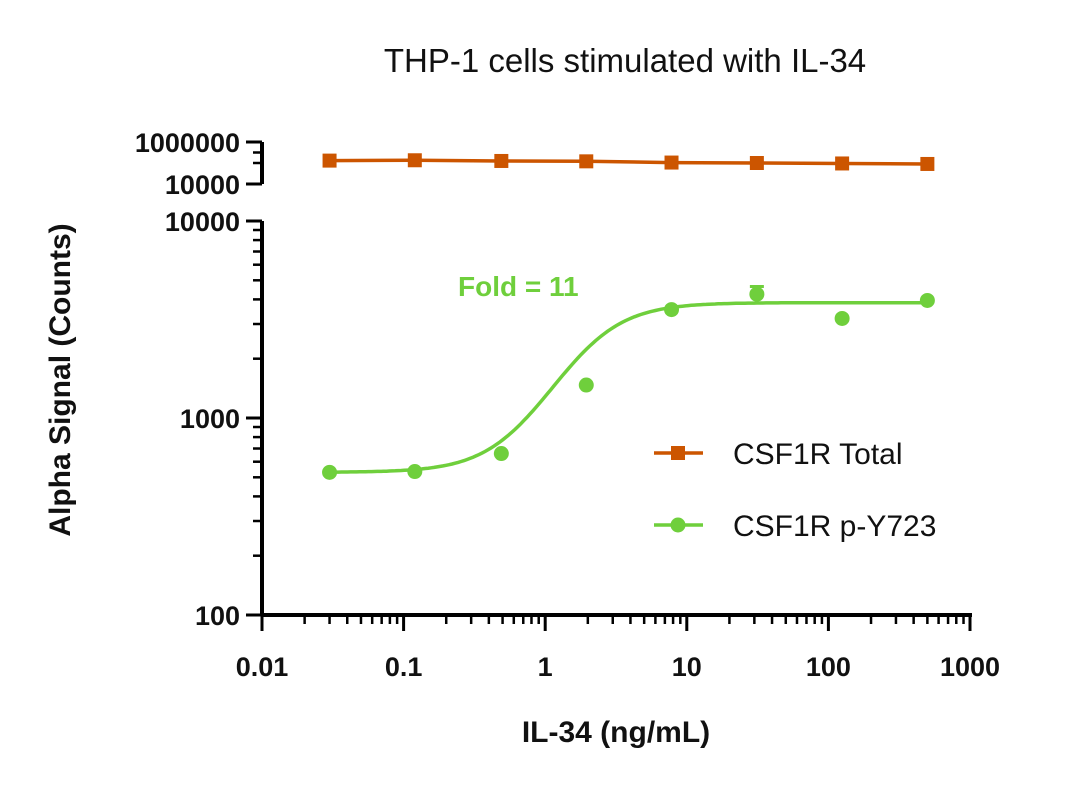  Describe the element at coordinates (628, 162) in the screenshot. I see `series-line-csf1r-total` at that location.